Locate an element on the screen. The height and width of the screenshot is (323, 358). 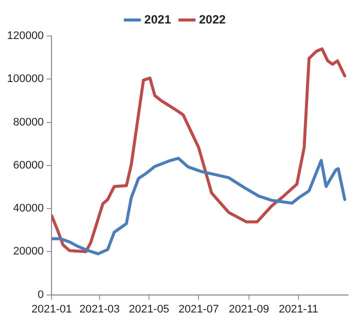
x-tick-label: 2021-05 is located at coordinates (149, 309).